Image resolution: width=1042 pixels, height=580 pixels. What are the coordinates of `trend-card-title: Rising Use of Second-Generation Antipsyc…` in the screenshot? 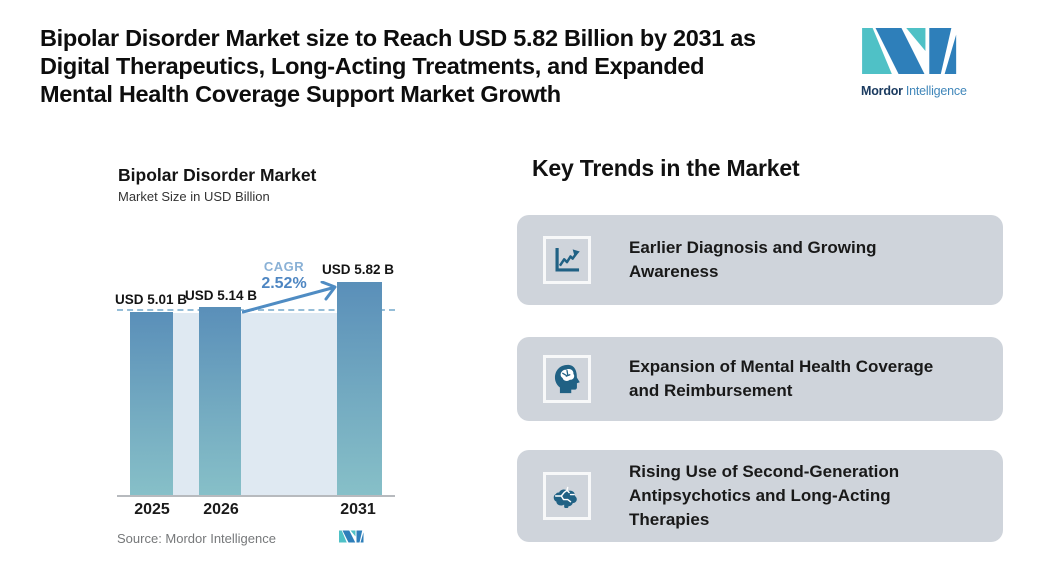 It's located at (764, 495).